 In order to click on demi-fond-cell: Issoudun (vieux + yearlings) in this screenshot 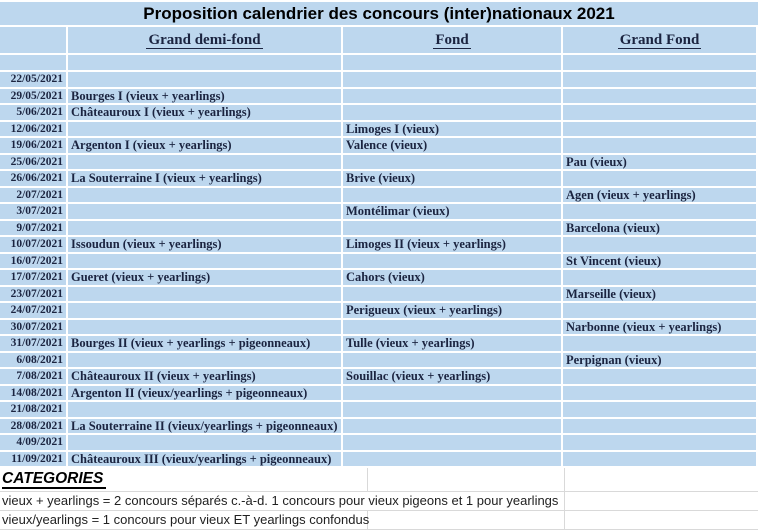, I will do `click(205, 245)`.